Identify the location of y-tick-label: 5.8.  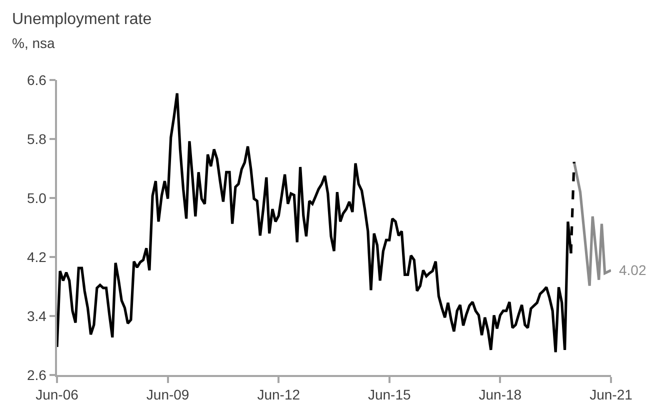
(36, 138).